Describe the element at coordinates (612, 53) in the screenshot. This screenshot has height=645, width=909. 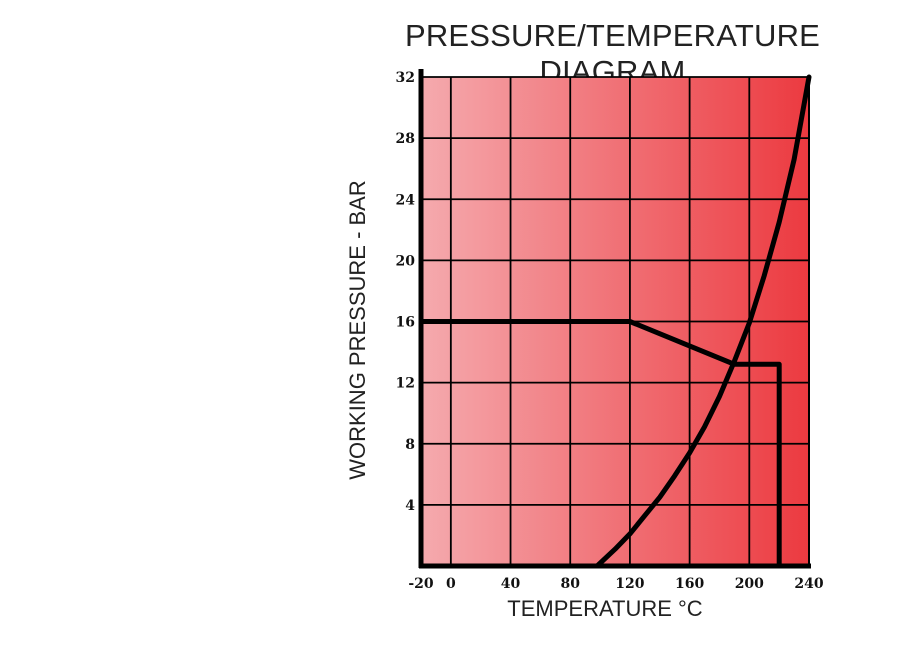
I see `chart-title: PRESSURE/TEMPERATURE DIAGRAM` at that location.